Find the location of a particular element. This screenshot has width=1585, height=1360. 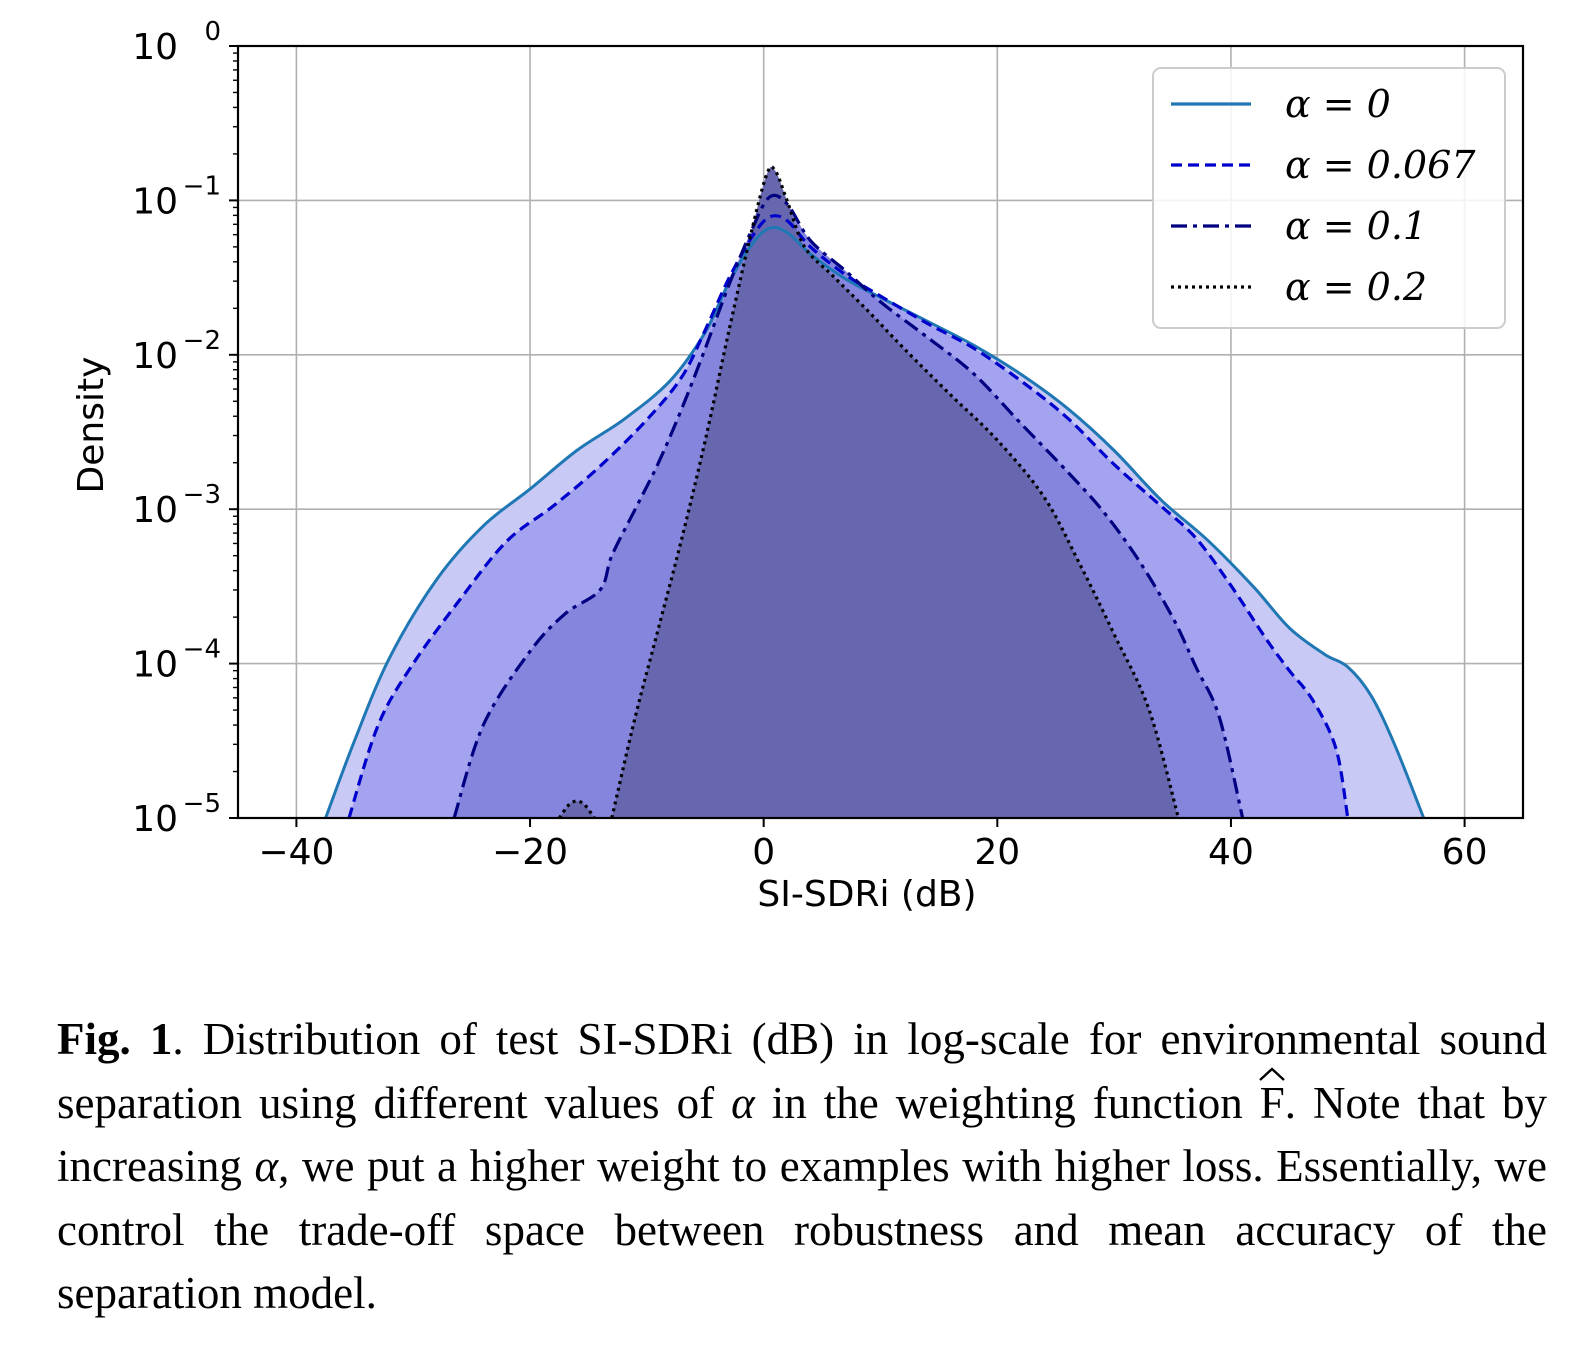

hat-icon is located at coordinates (1271, 1073).